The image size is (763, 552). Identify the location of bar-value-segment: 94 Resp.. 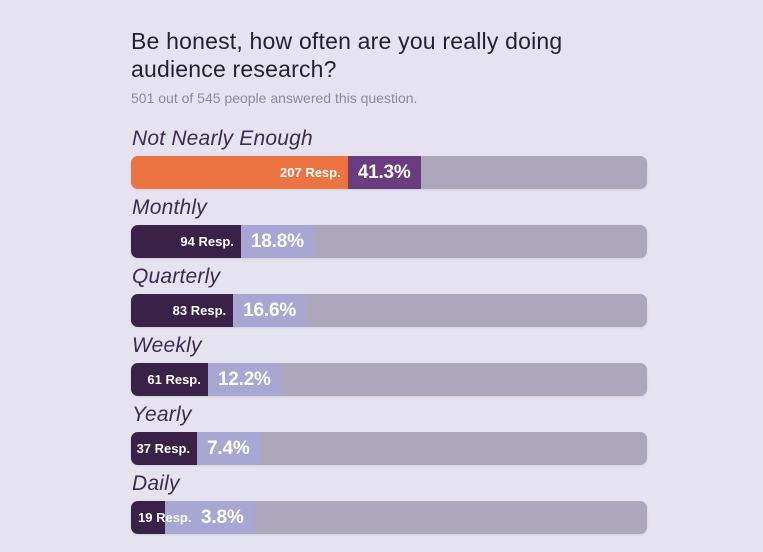
(186, 241).